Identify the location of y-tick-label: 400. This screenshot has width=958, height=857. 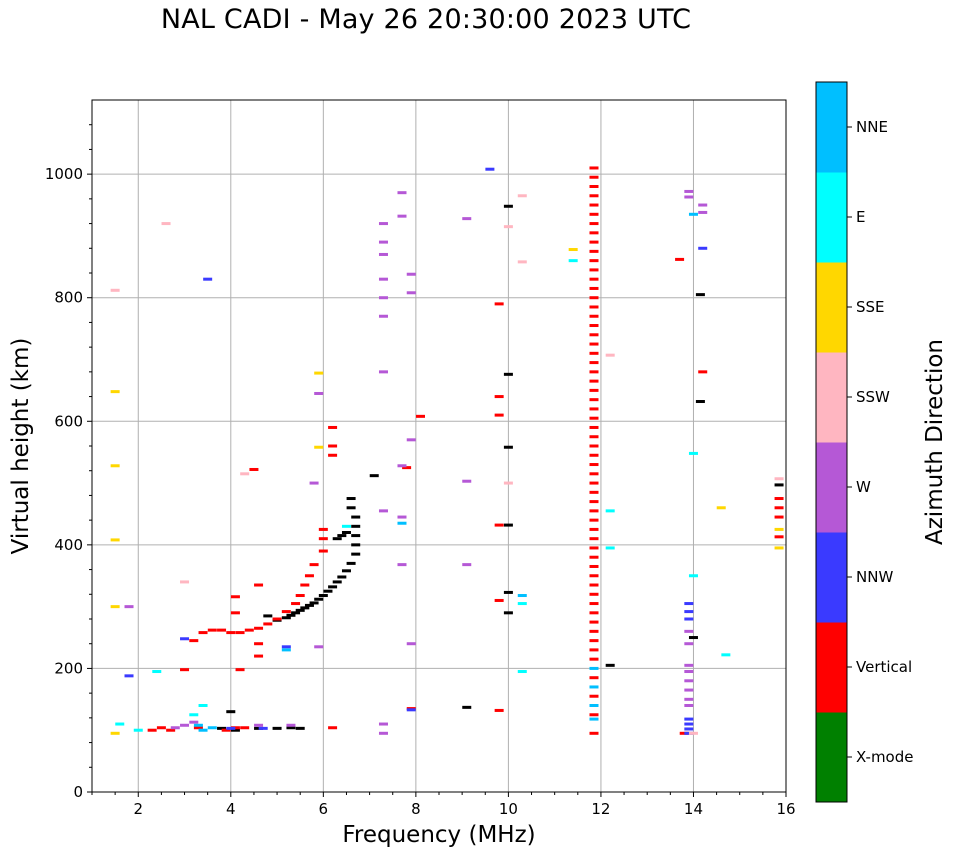
(68, 545).